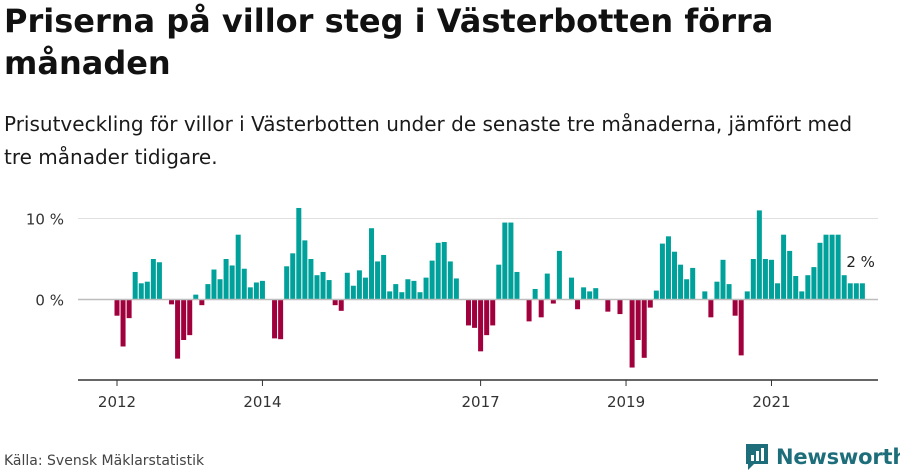  I want to click on x-tick-label: 2017, so click(481, 402).